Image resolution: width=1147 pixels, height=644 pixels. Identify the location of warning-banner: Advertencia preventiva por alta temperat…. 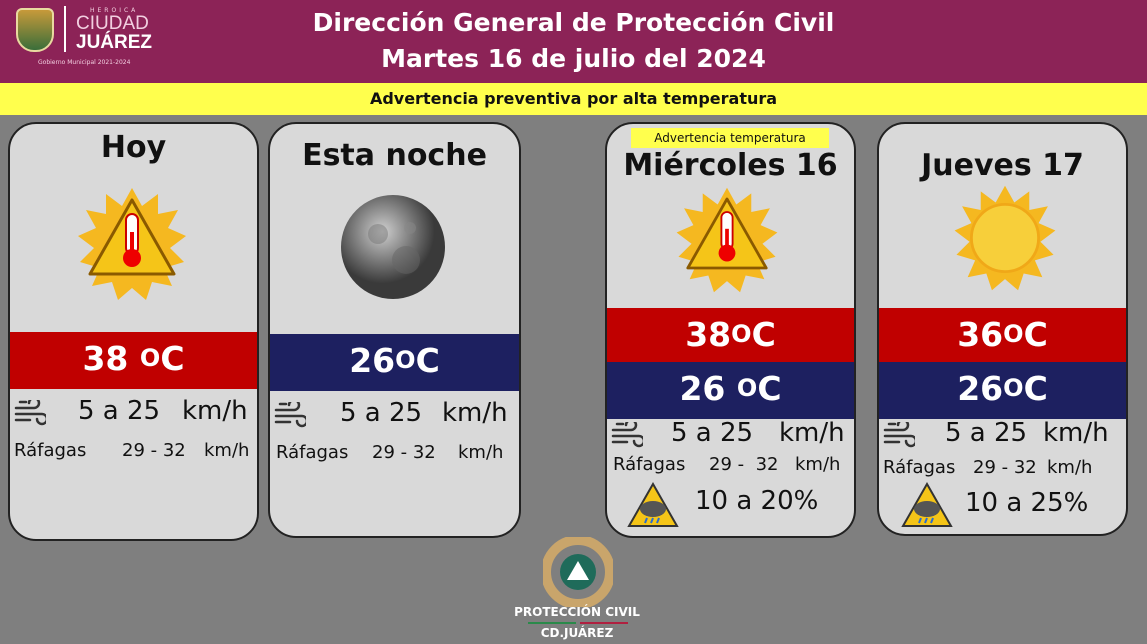
(573, 99).